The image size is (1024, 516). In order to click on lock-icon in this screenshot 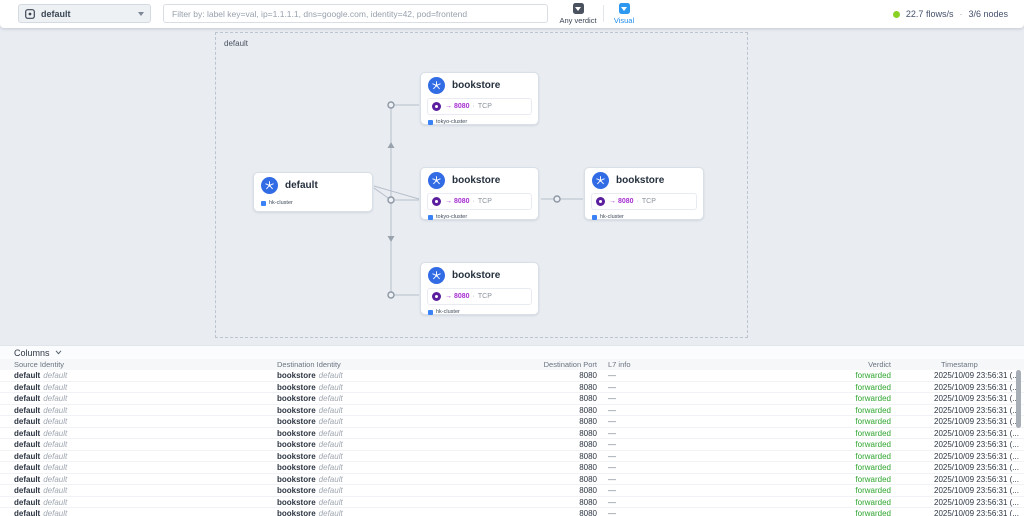, I will do `click(436, 106)`.